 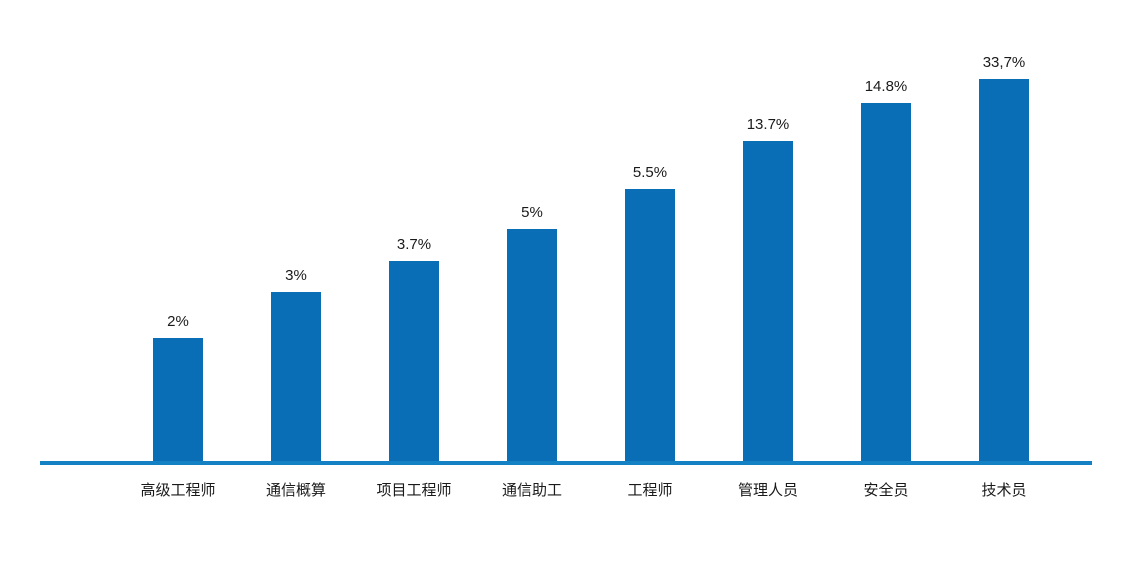 I want to click on data-label: 2%, so click(x=178, y=321).